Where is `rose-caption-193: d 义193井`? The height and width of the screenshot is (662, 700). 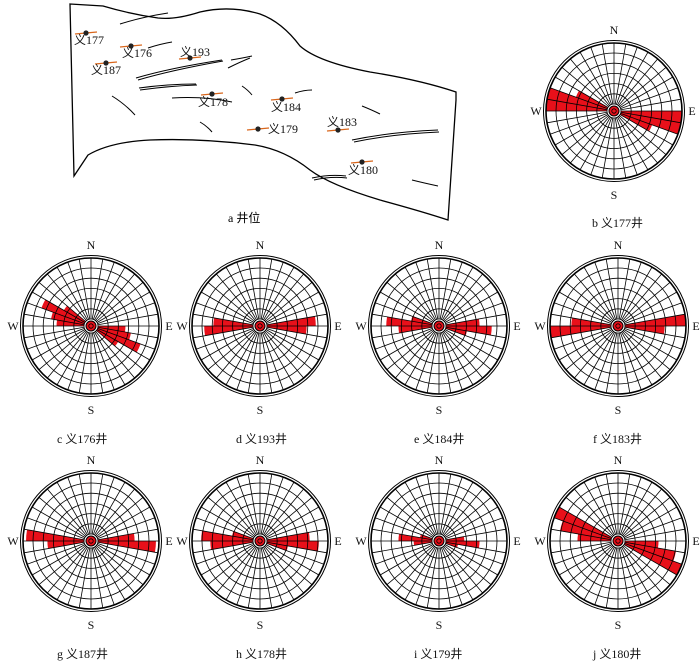 rose-caption-193: d 义193井 is located at coordinates (262, 439).